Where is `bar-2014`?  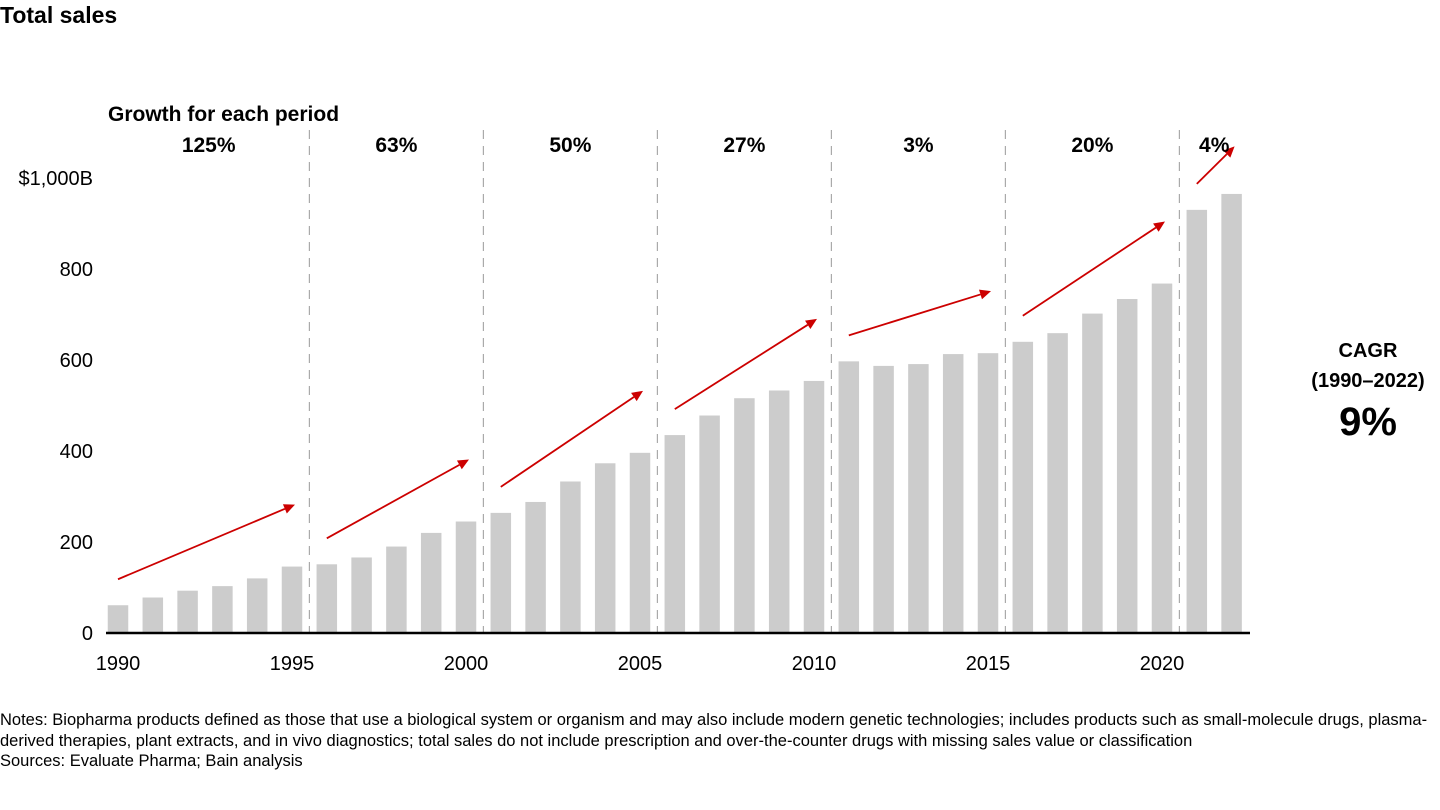 bar-2014 is located at coordinates (953, 493).